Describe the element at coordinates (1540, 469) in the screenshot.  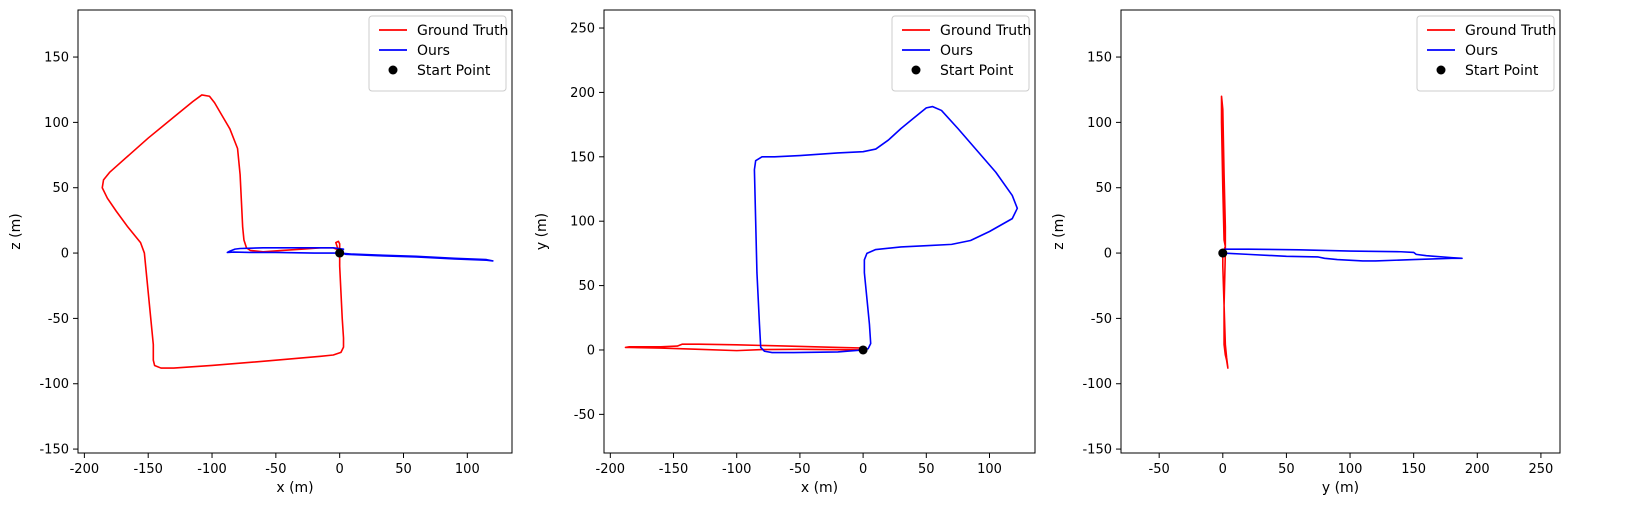
I see `x-tick-label: 250` at that location.